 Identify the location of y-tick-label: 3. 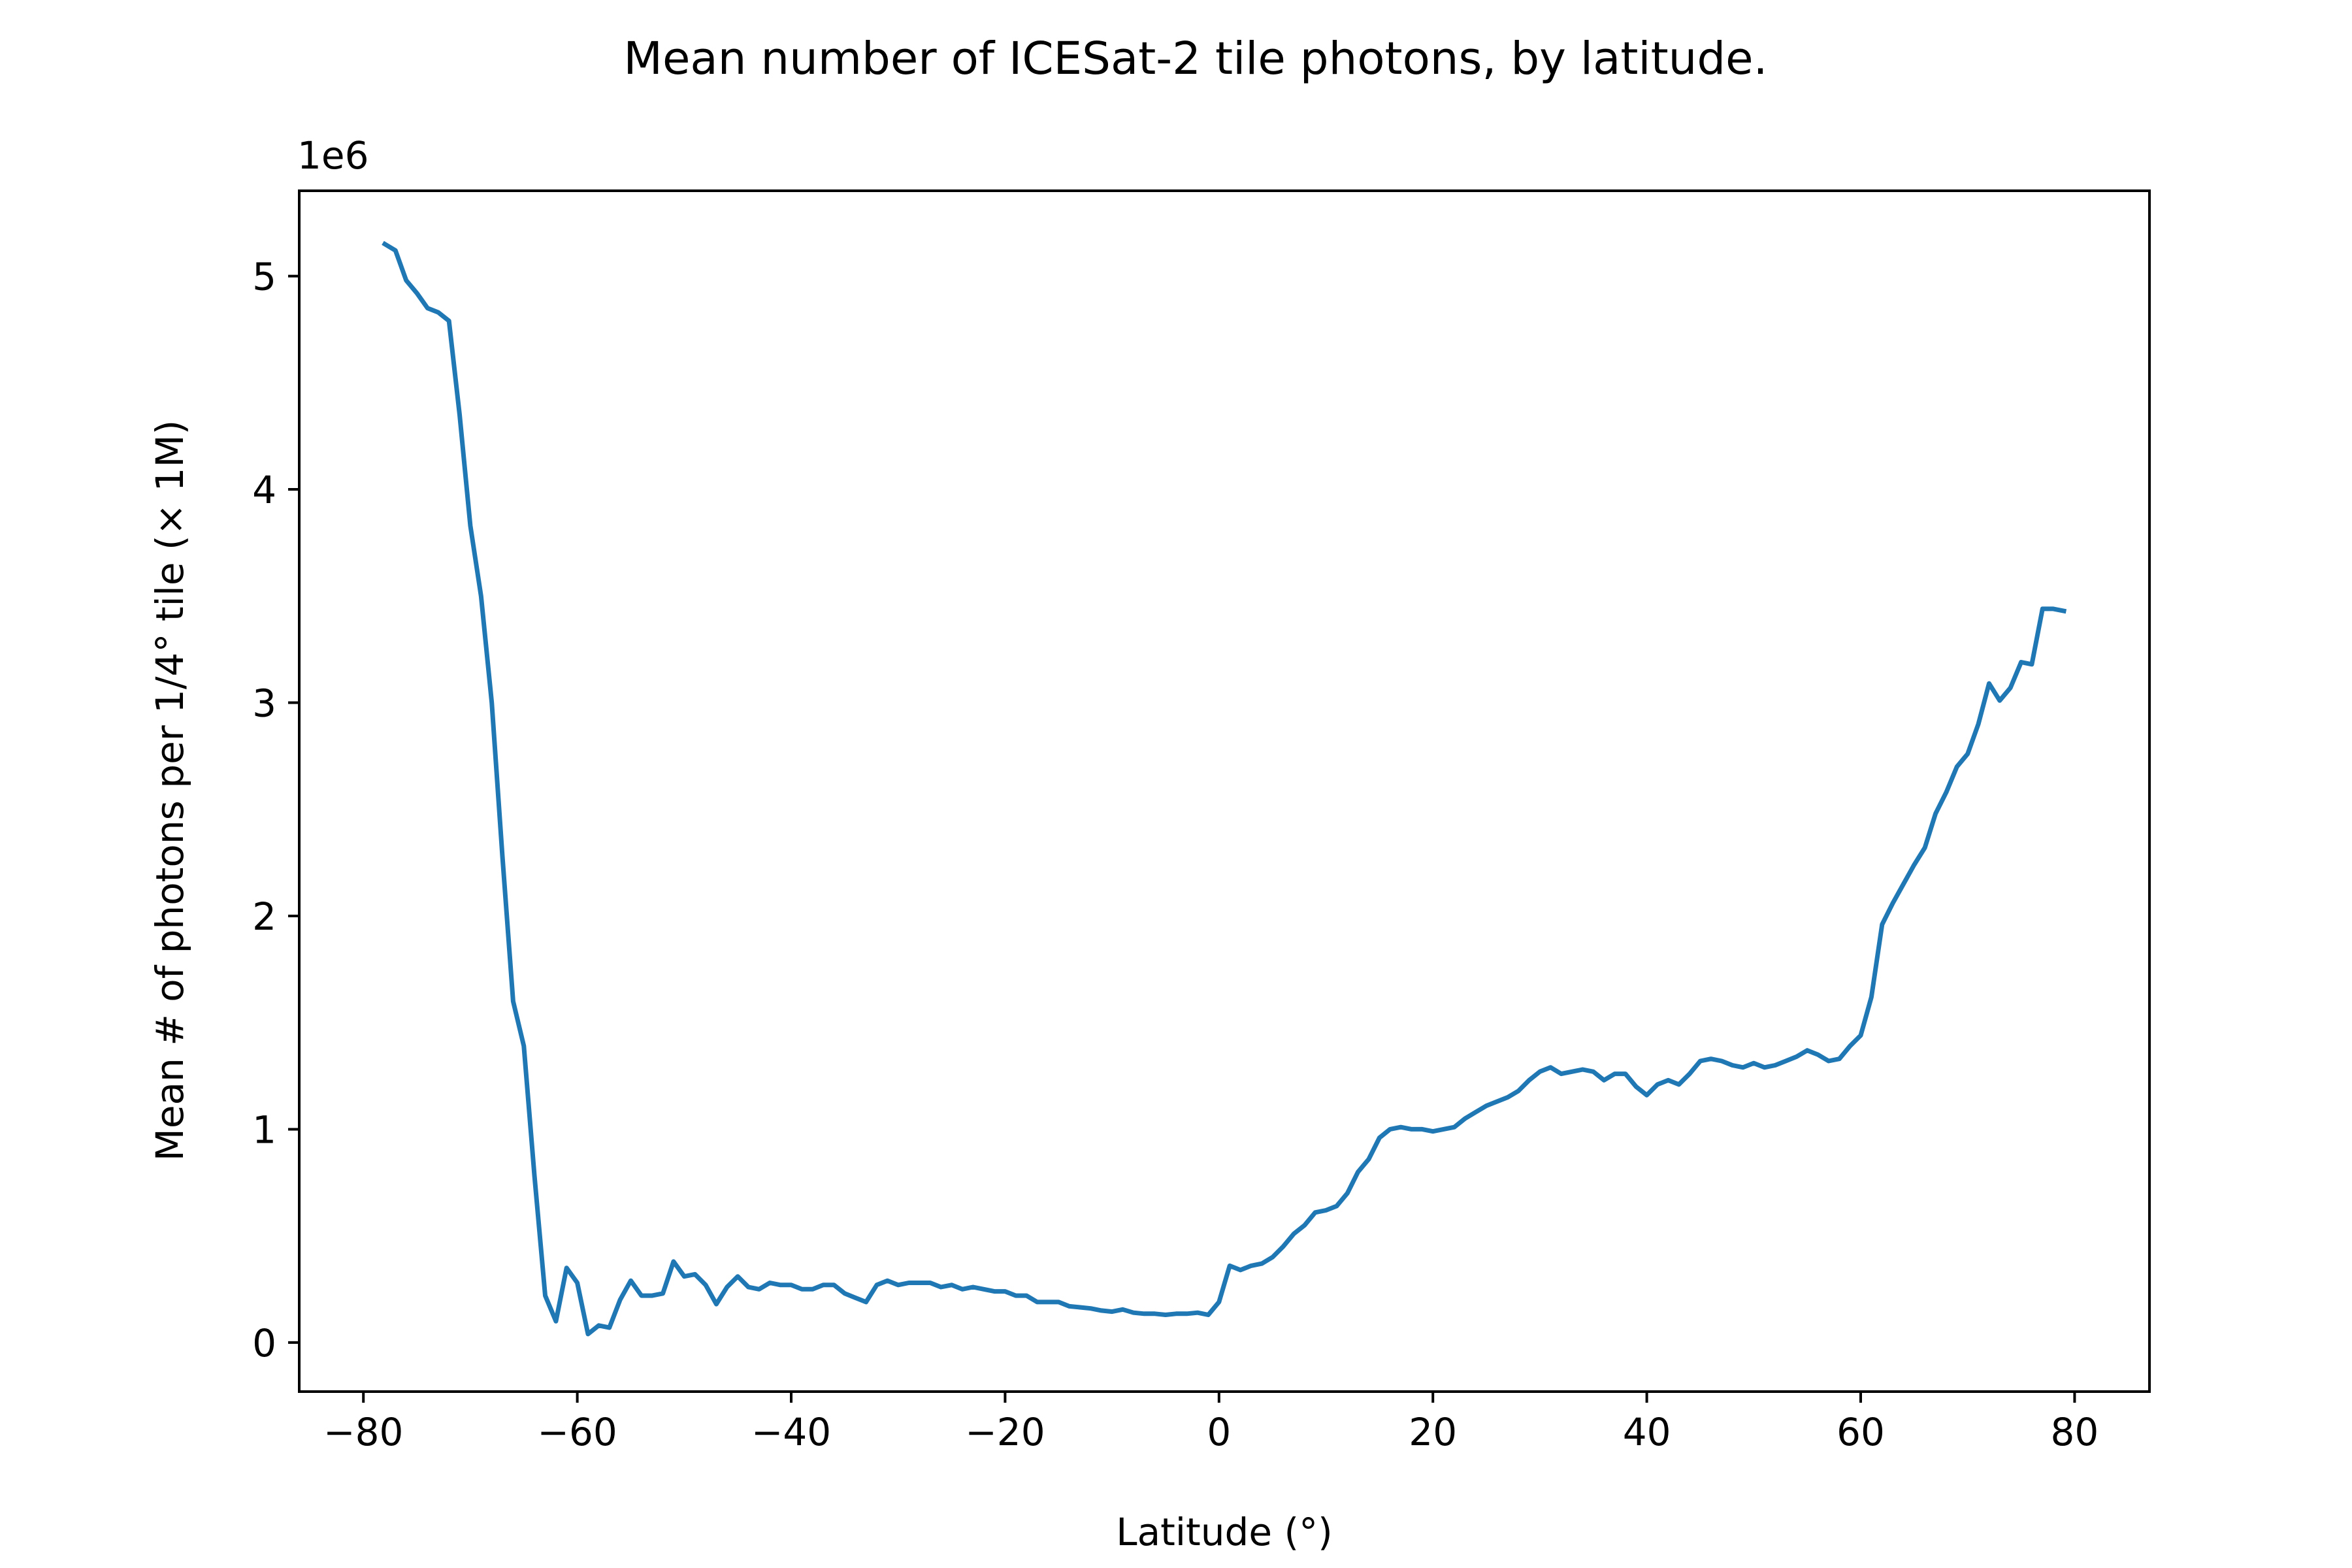
(264, 703).